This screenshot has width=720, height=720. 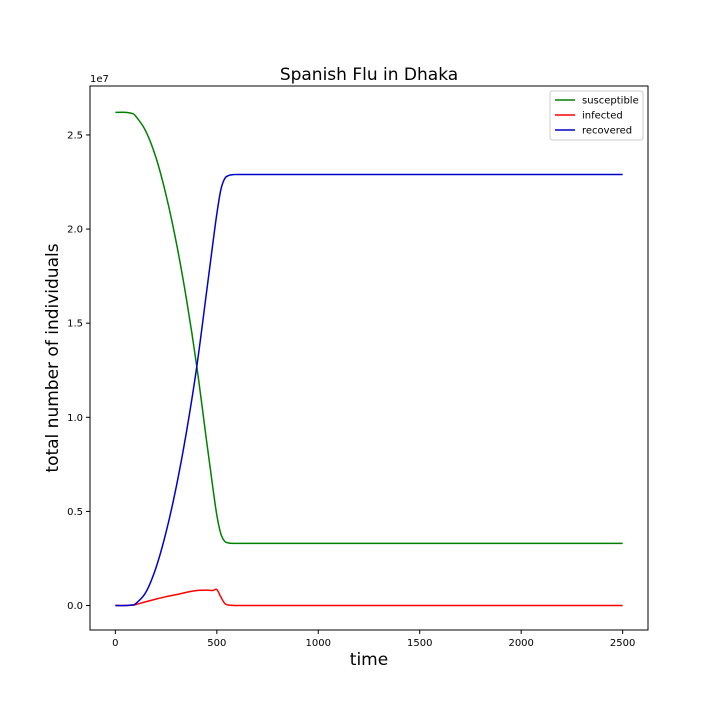 I want to click on legend-box, so click(x=596, y=115).